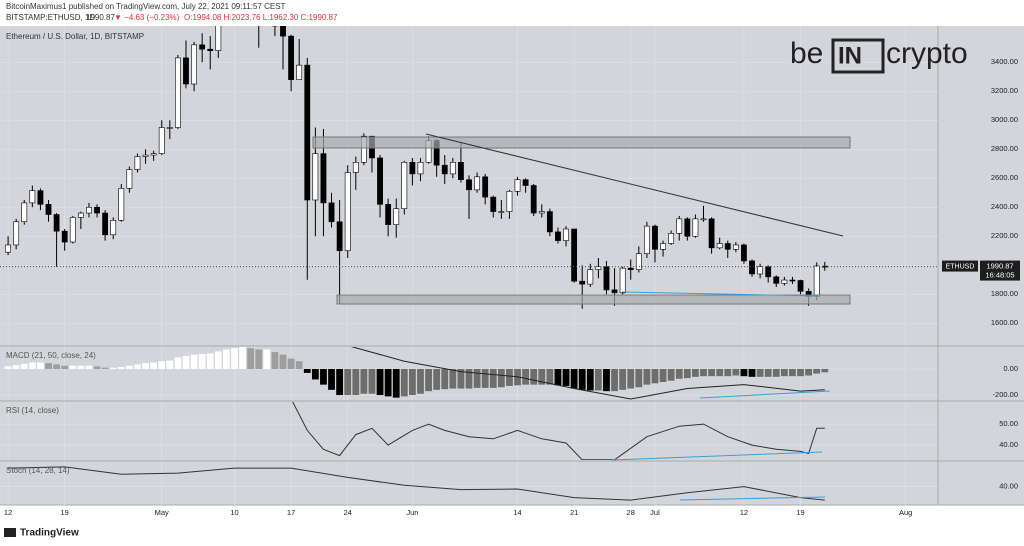 The width and height of the screenshot is (1024, 546). I want to click on x-tick-label: May, so click(162, 512).